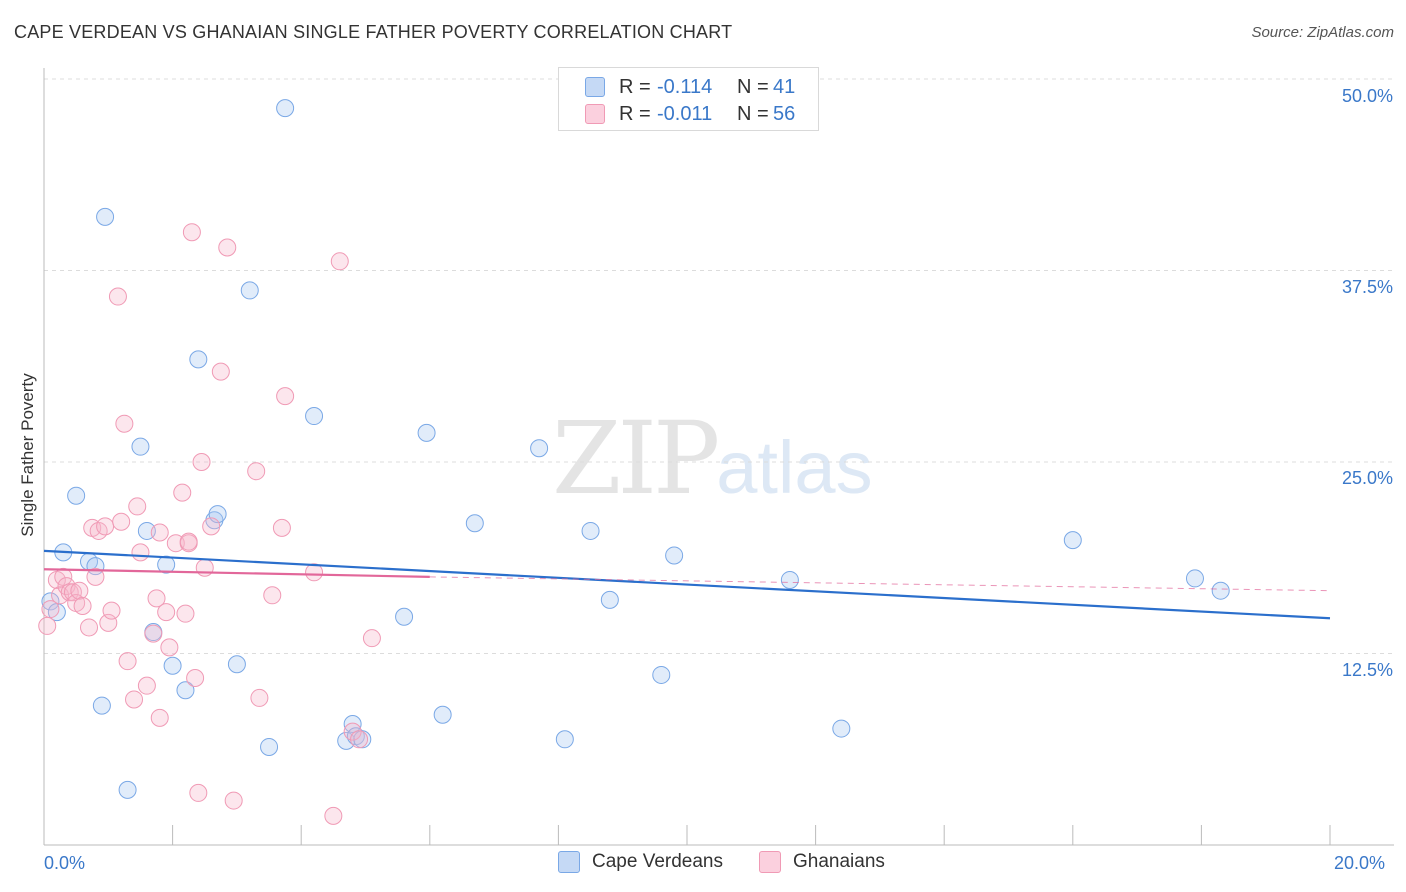 This screenshot has width=1406, height=892. What do you see at coordinates (1367, 287) in the screenshot?
I see `y-tick-label-37-5: 37.5%` at bounding box center [1367, 287].